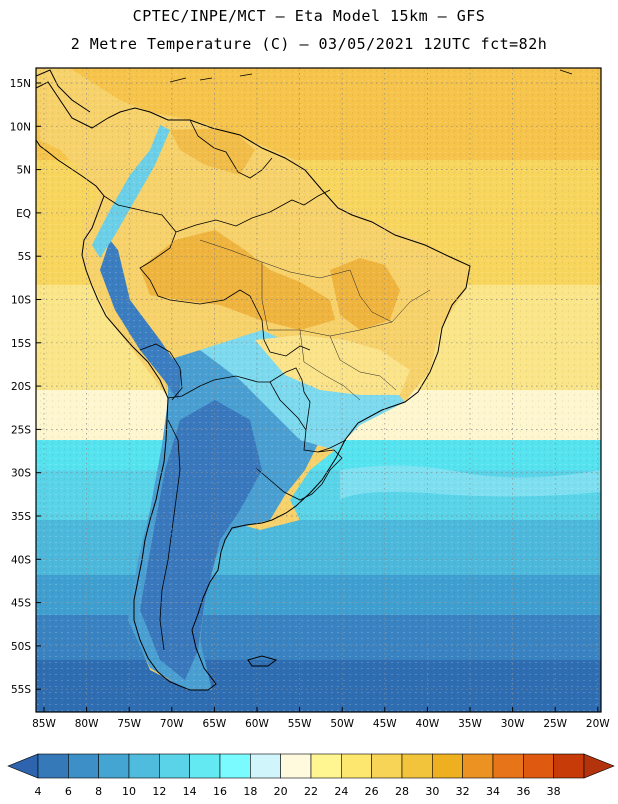  I want to click on colorbar-label: 18, so click(250, 791).